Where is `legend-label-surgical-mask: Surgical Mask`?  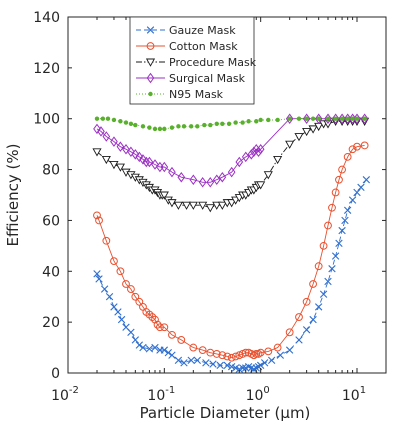
legend-label-surgical-mask: Surgical Mask is located at coordinates (207, 78).